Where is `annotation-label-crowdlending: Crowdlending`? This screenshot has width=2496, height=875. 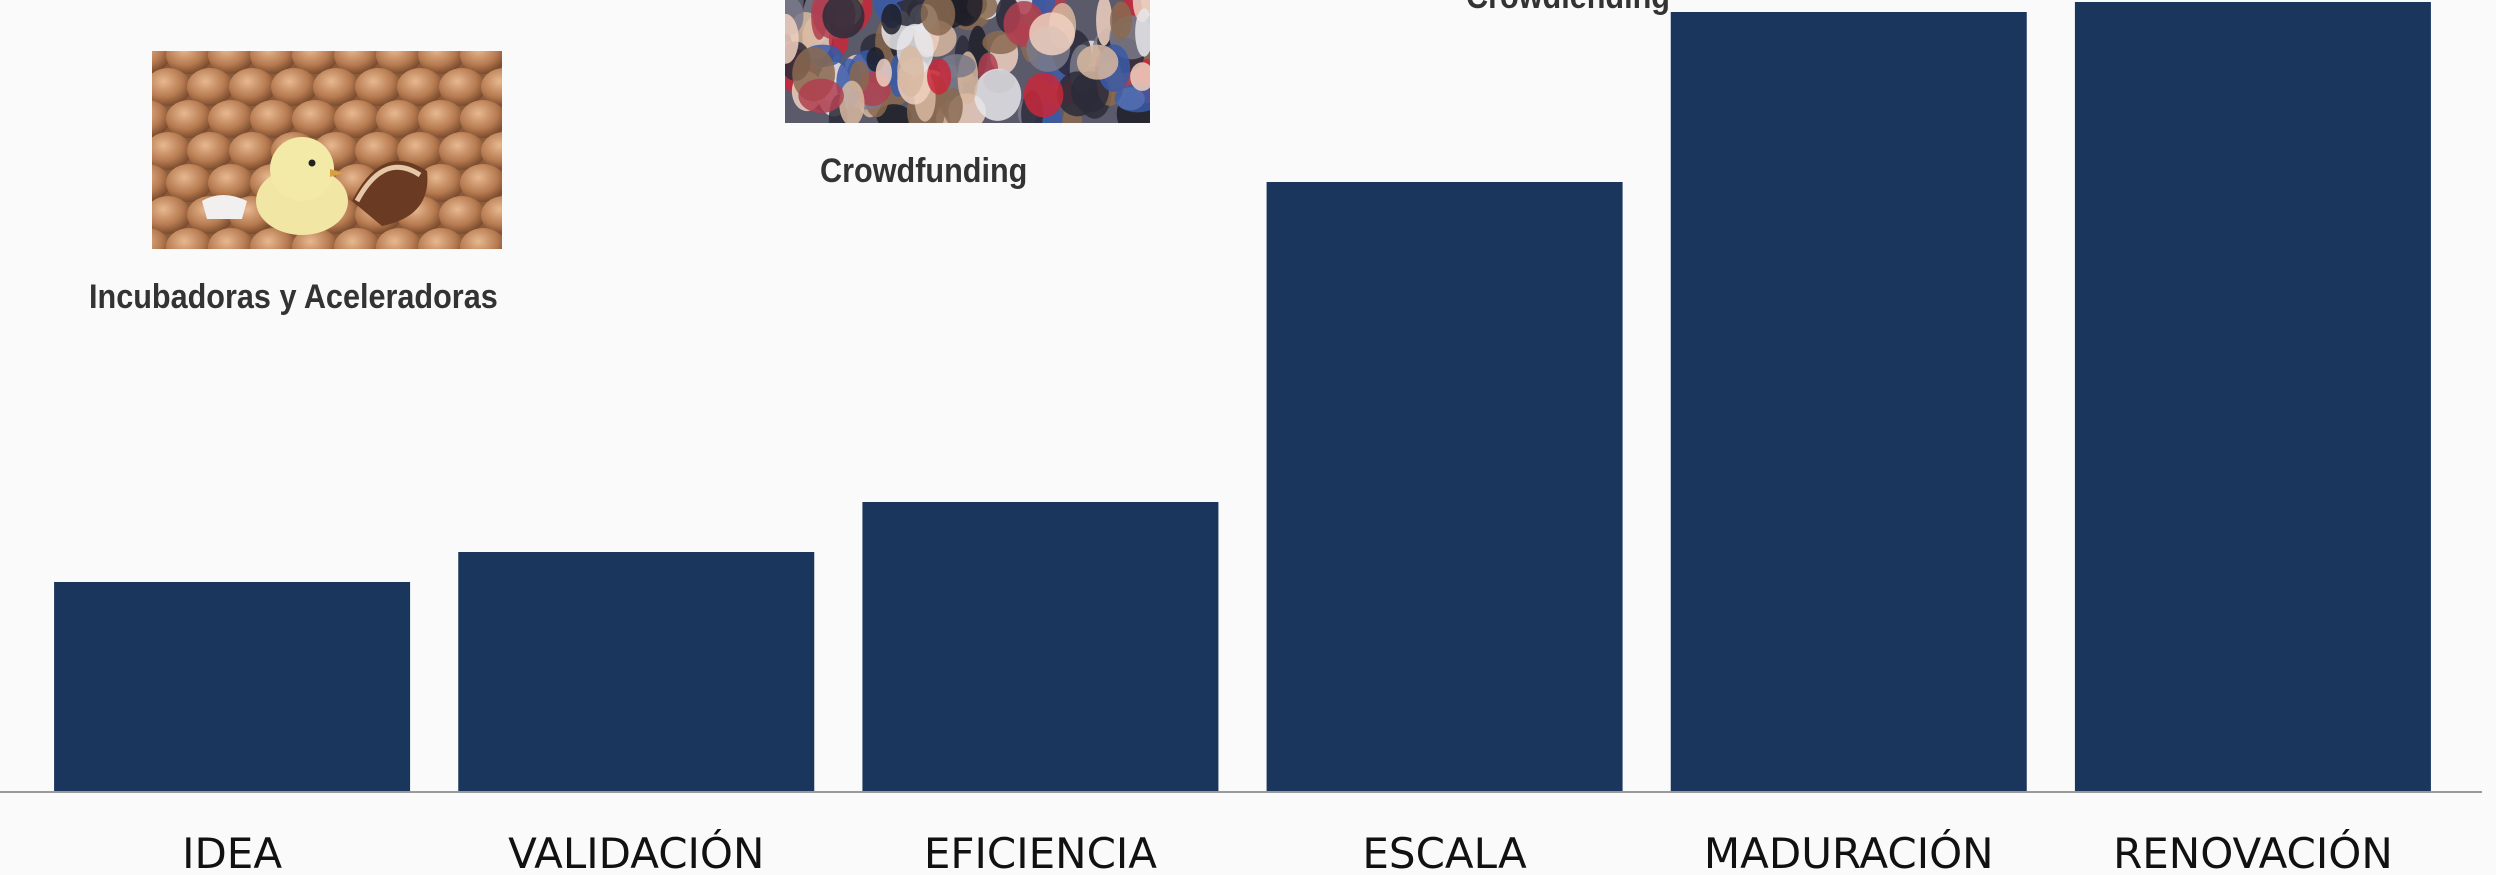
annotation-label-crowdlending: Crowdlending is located at coordinates (1568, 8).